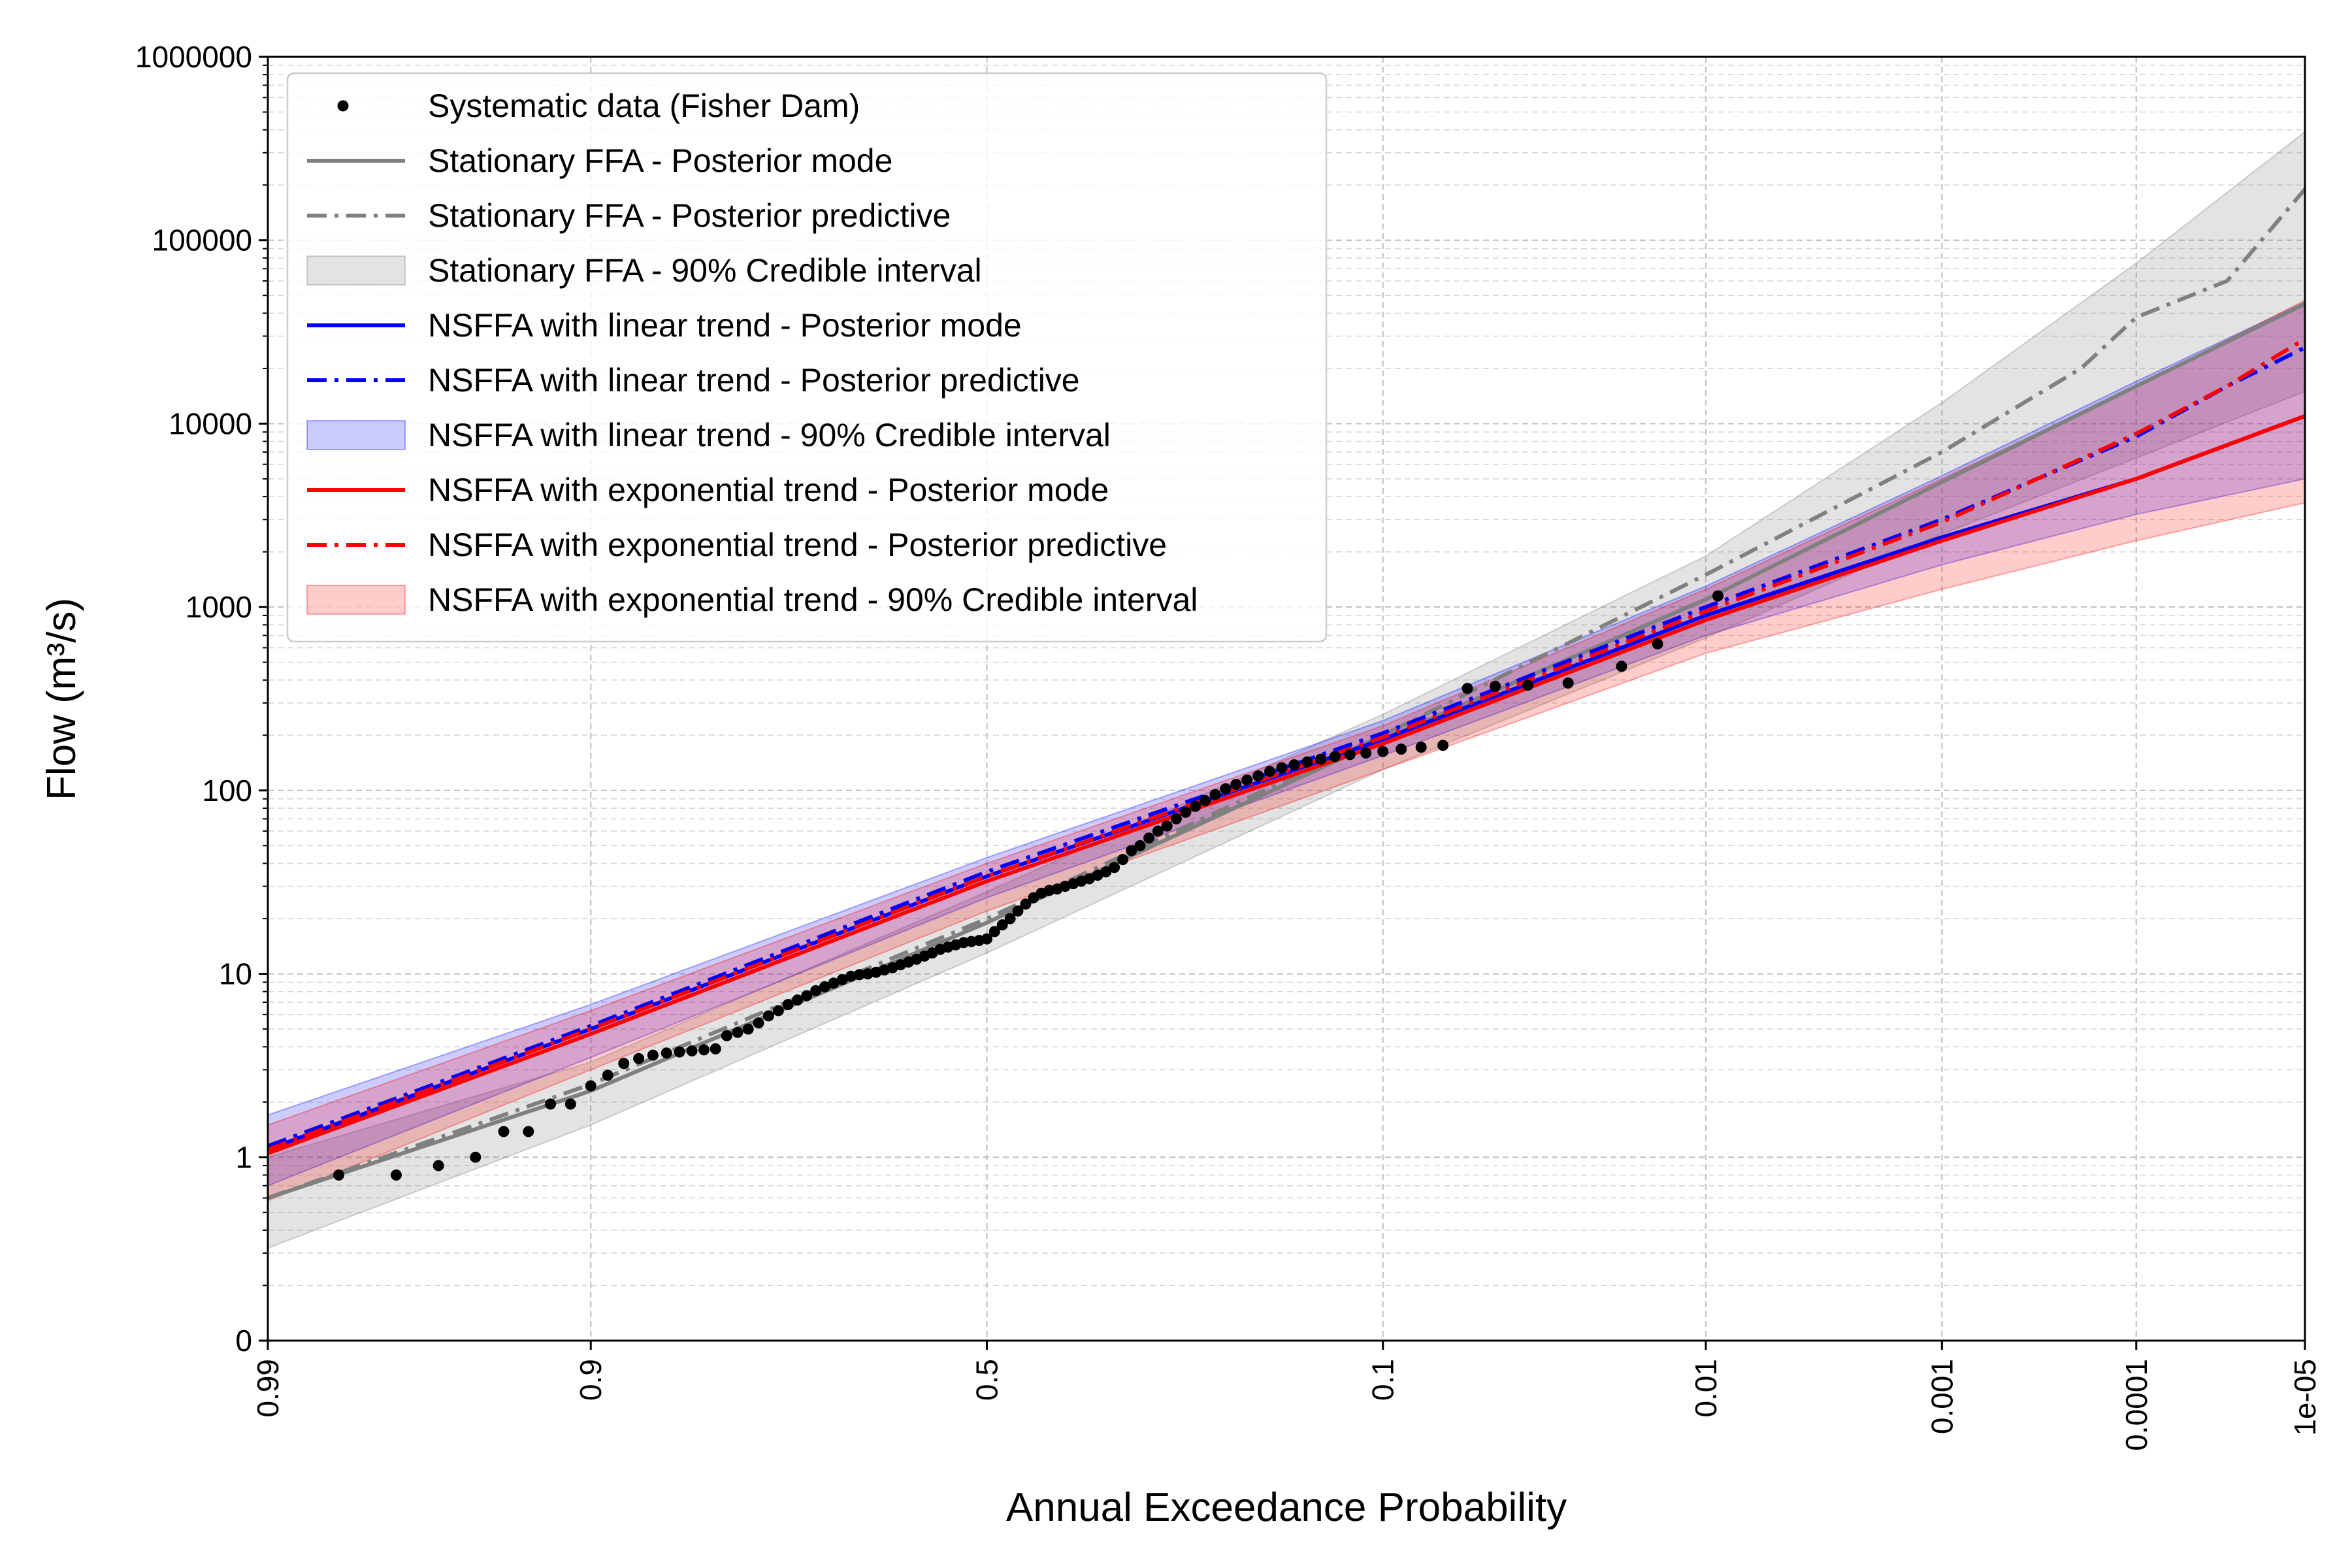 This screenshot has height=1568, width=2352. What do you see at coordinates (235, 974) in the screenshot?
I see `y-tick-label: 10` at bounding box center [235, 974].